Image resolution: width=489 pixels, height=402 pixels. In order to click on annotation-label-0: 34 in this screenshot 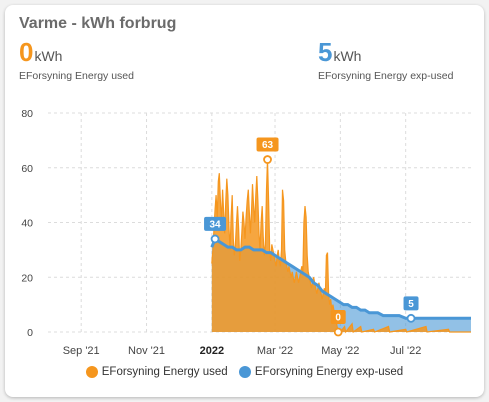, I will do `click(215, 224)`.